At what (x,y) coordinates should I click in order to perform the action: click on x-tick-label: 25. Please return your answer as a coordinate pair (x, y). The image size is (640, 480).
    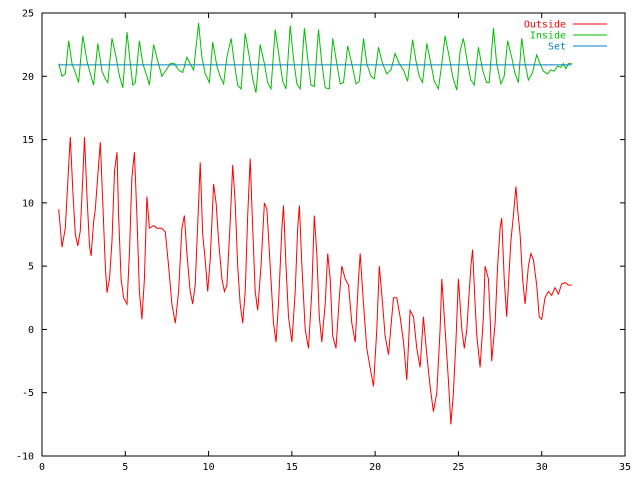
    Looking at the image, I should click on (458, 467).